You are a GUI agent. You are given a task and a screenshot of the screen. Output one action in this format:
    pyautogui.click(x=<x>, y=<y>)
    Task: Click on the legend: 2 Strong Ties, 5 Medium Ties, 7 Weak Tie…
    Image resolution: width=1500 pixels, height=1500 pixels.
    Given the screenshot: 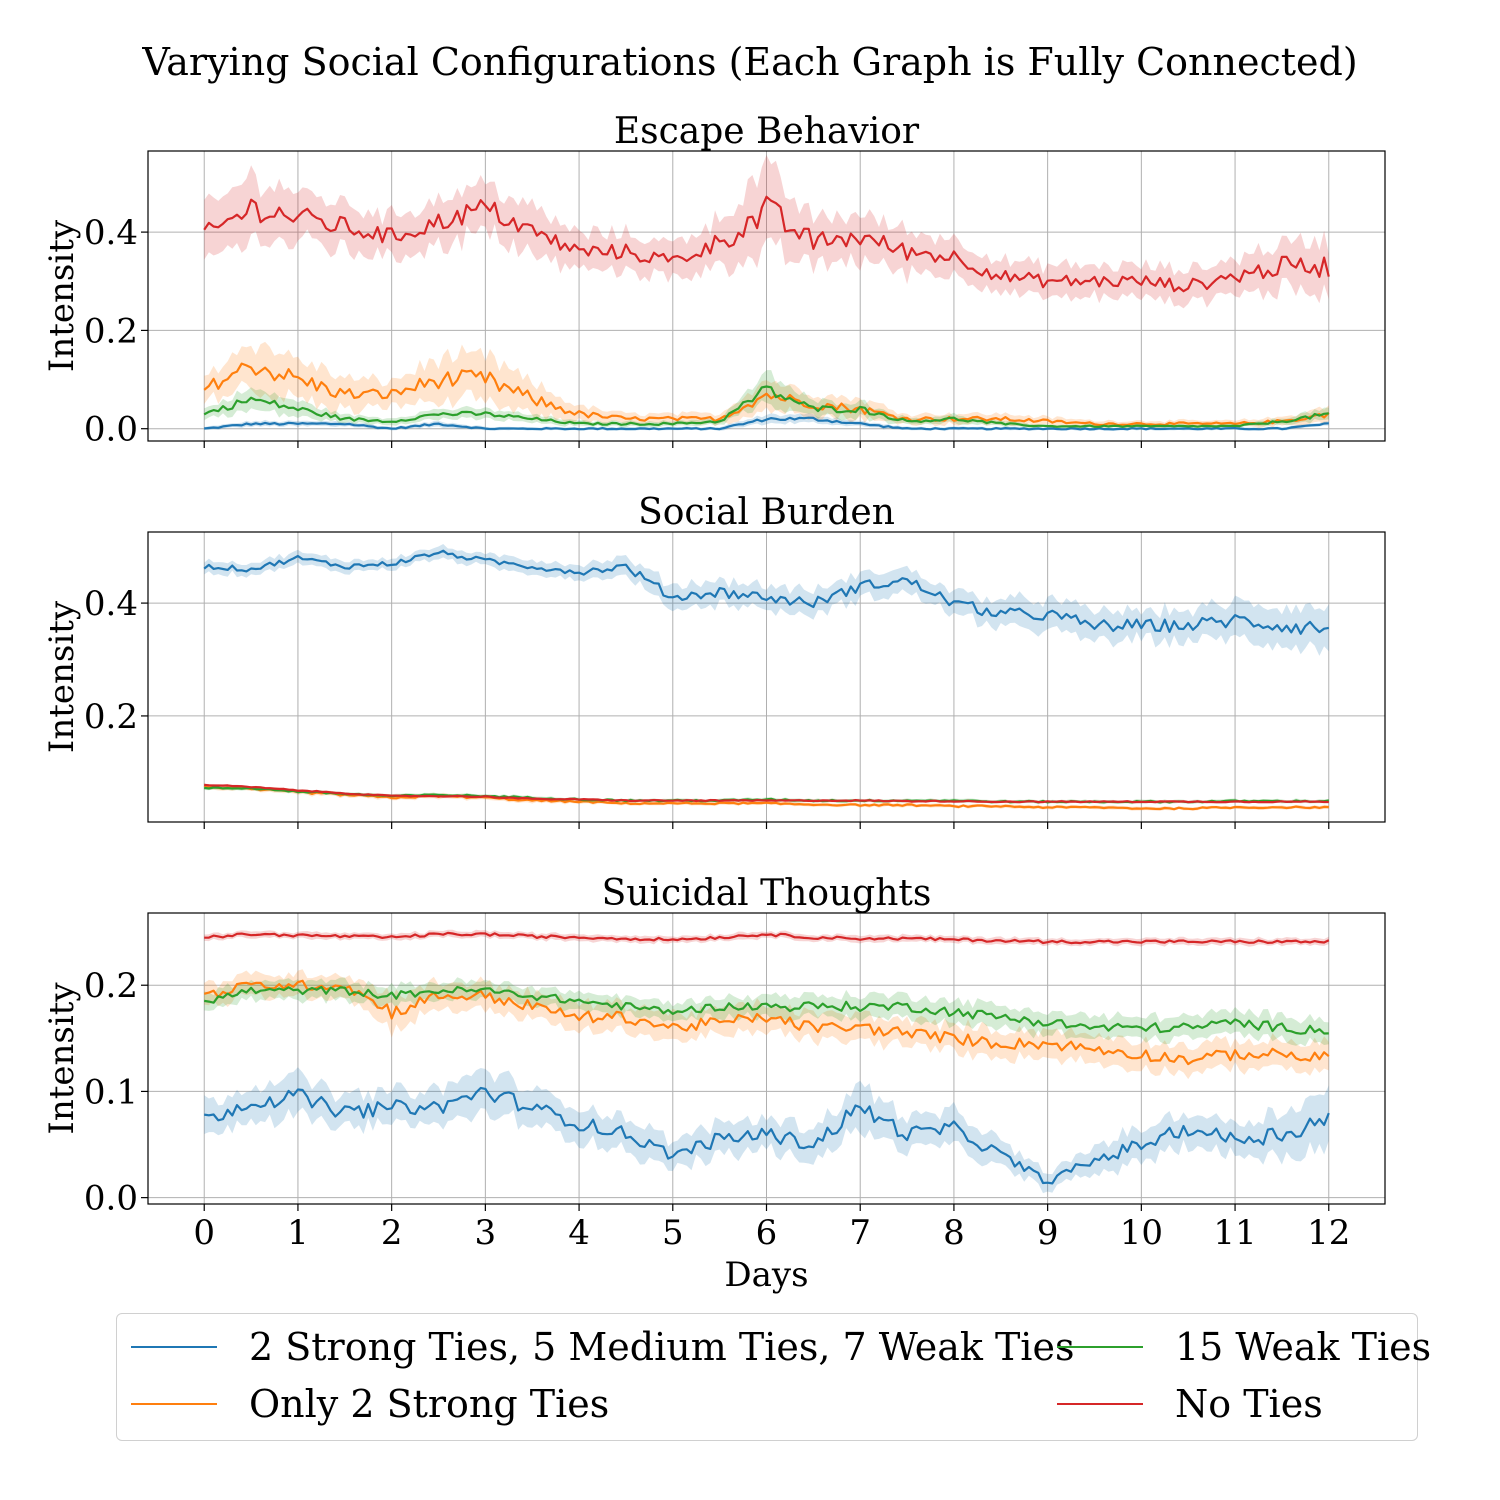 What is the action you would take?
    pyautogui.click(x=773, y=1377)
    